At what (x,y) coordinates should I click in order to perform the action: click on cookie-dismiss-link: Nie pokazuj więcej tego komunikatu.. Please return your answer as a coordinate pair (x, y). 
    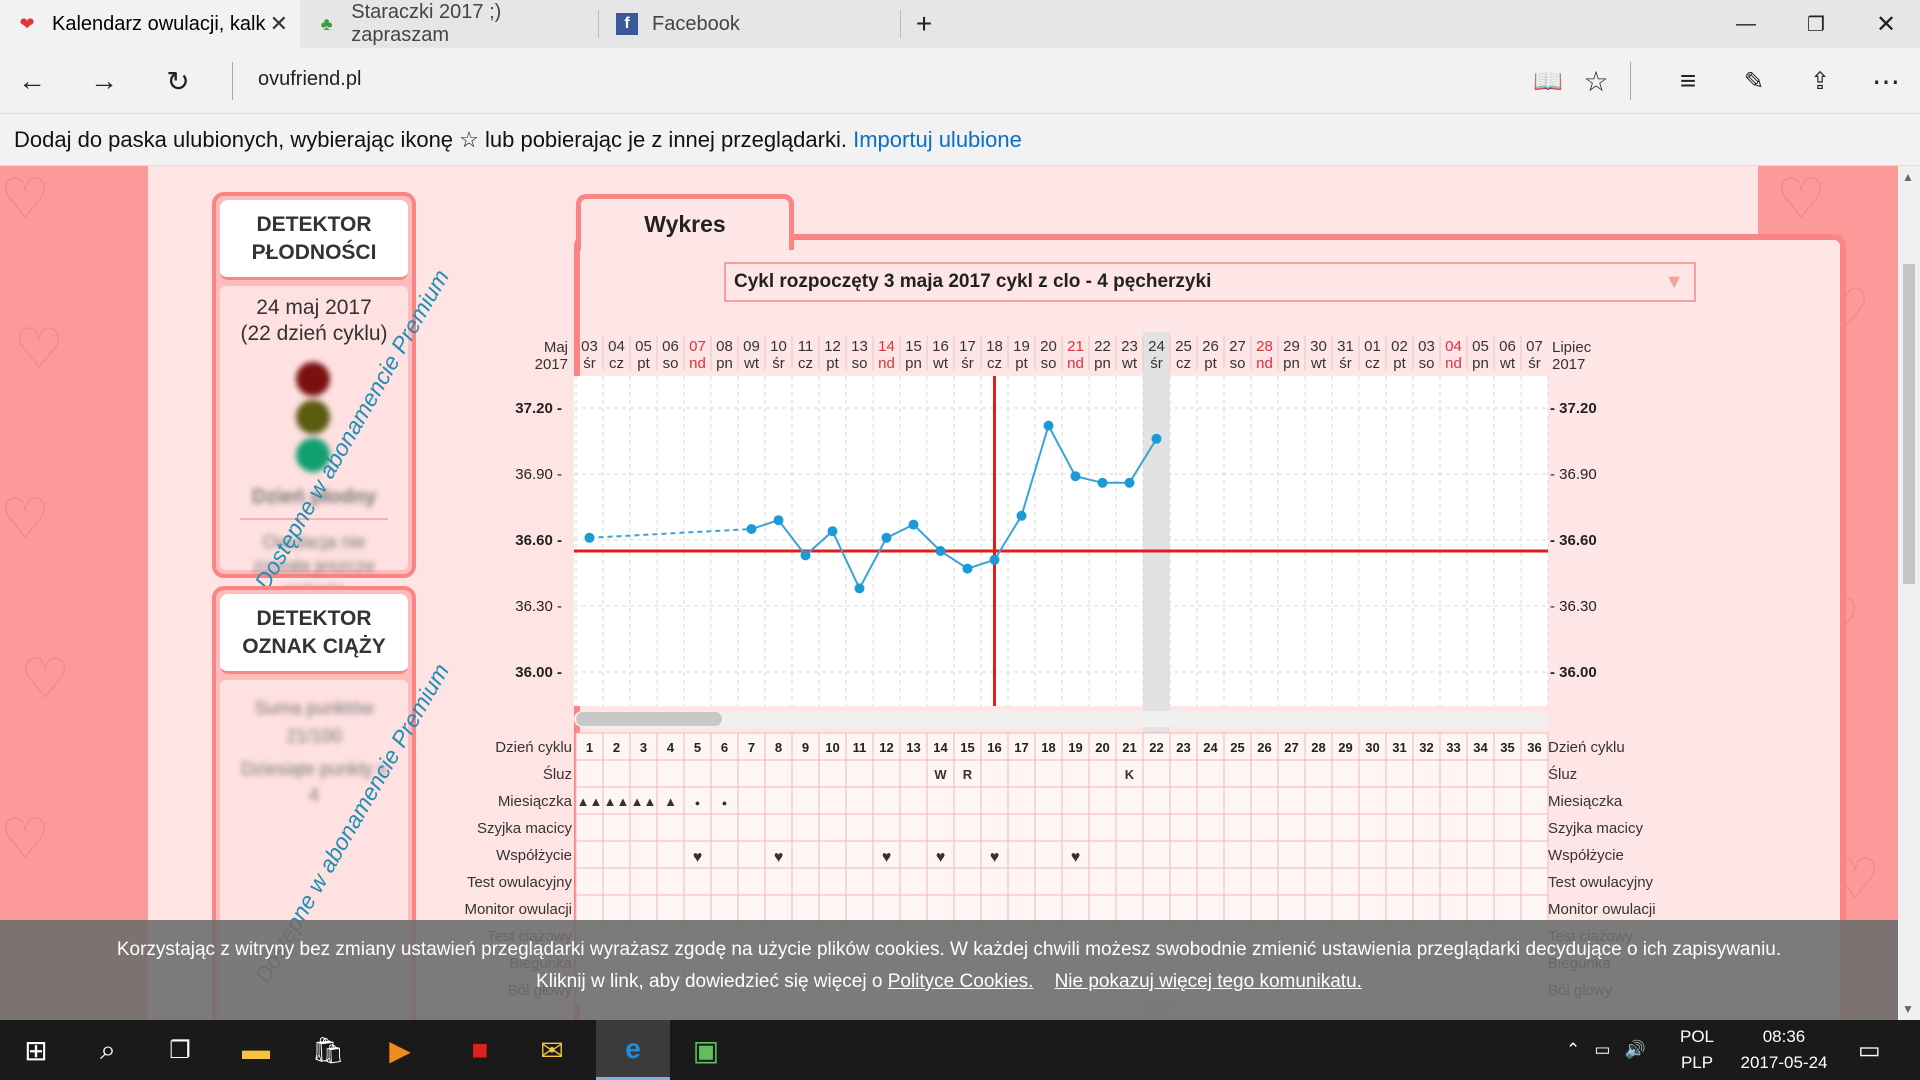
    Looking at the image, I should click on (1208, 981).